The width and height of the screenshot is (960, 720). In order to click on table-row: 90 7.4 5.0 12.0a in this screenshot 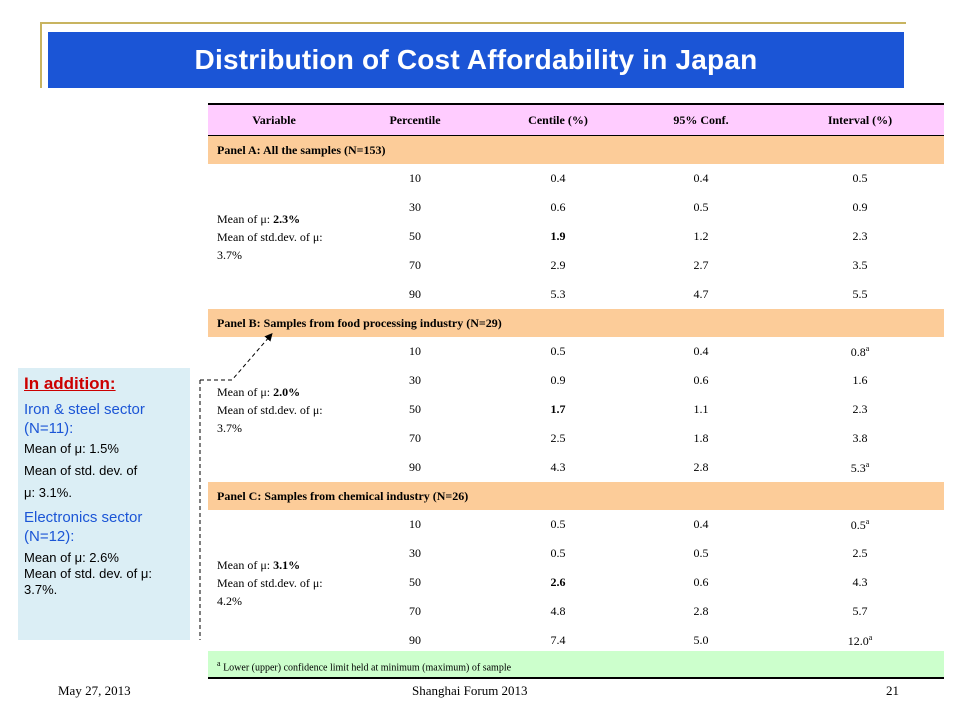, I will do `click(576, 640)`.